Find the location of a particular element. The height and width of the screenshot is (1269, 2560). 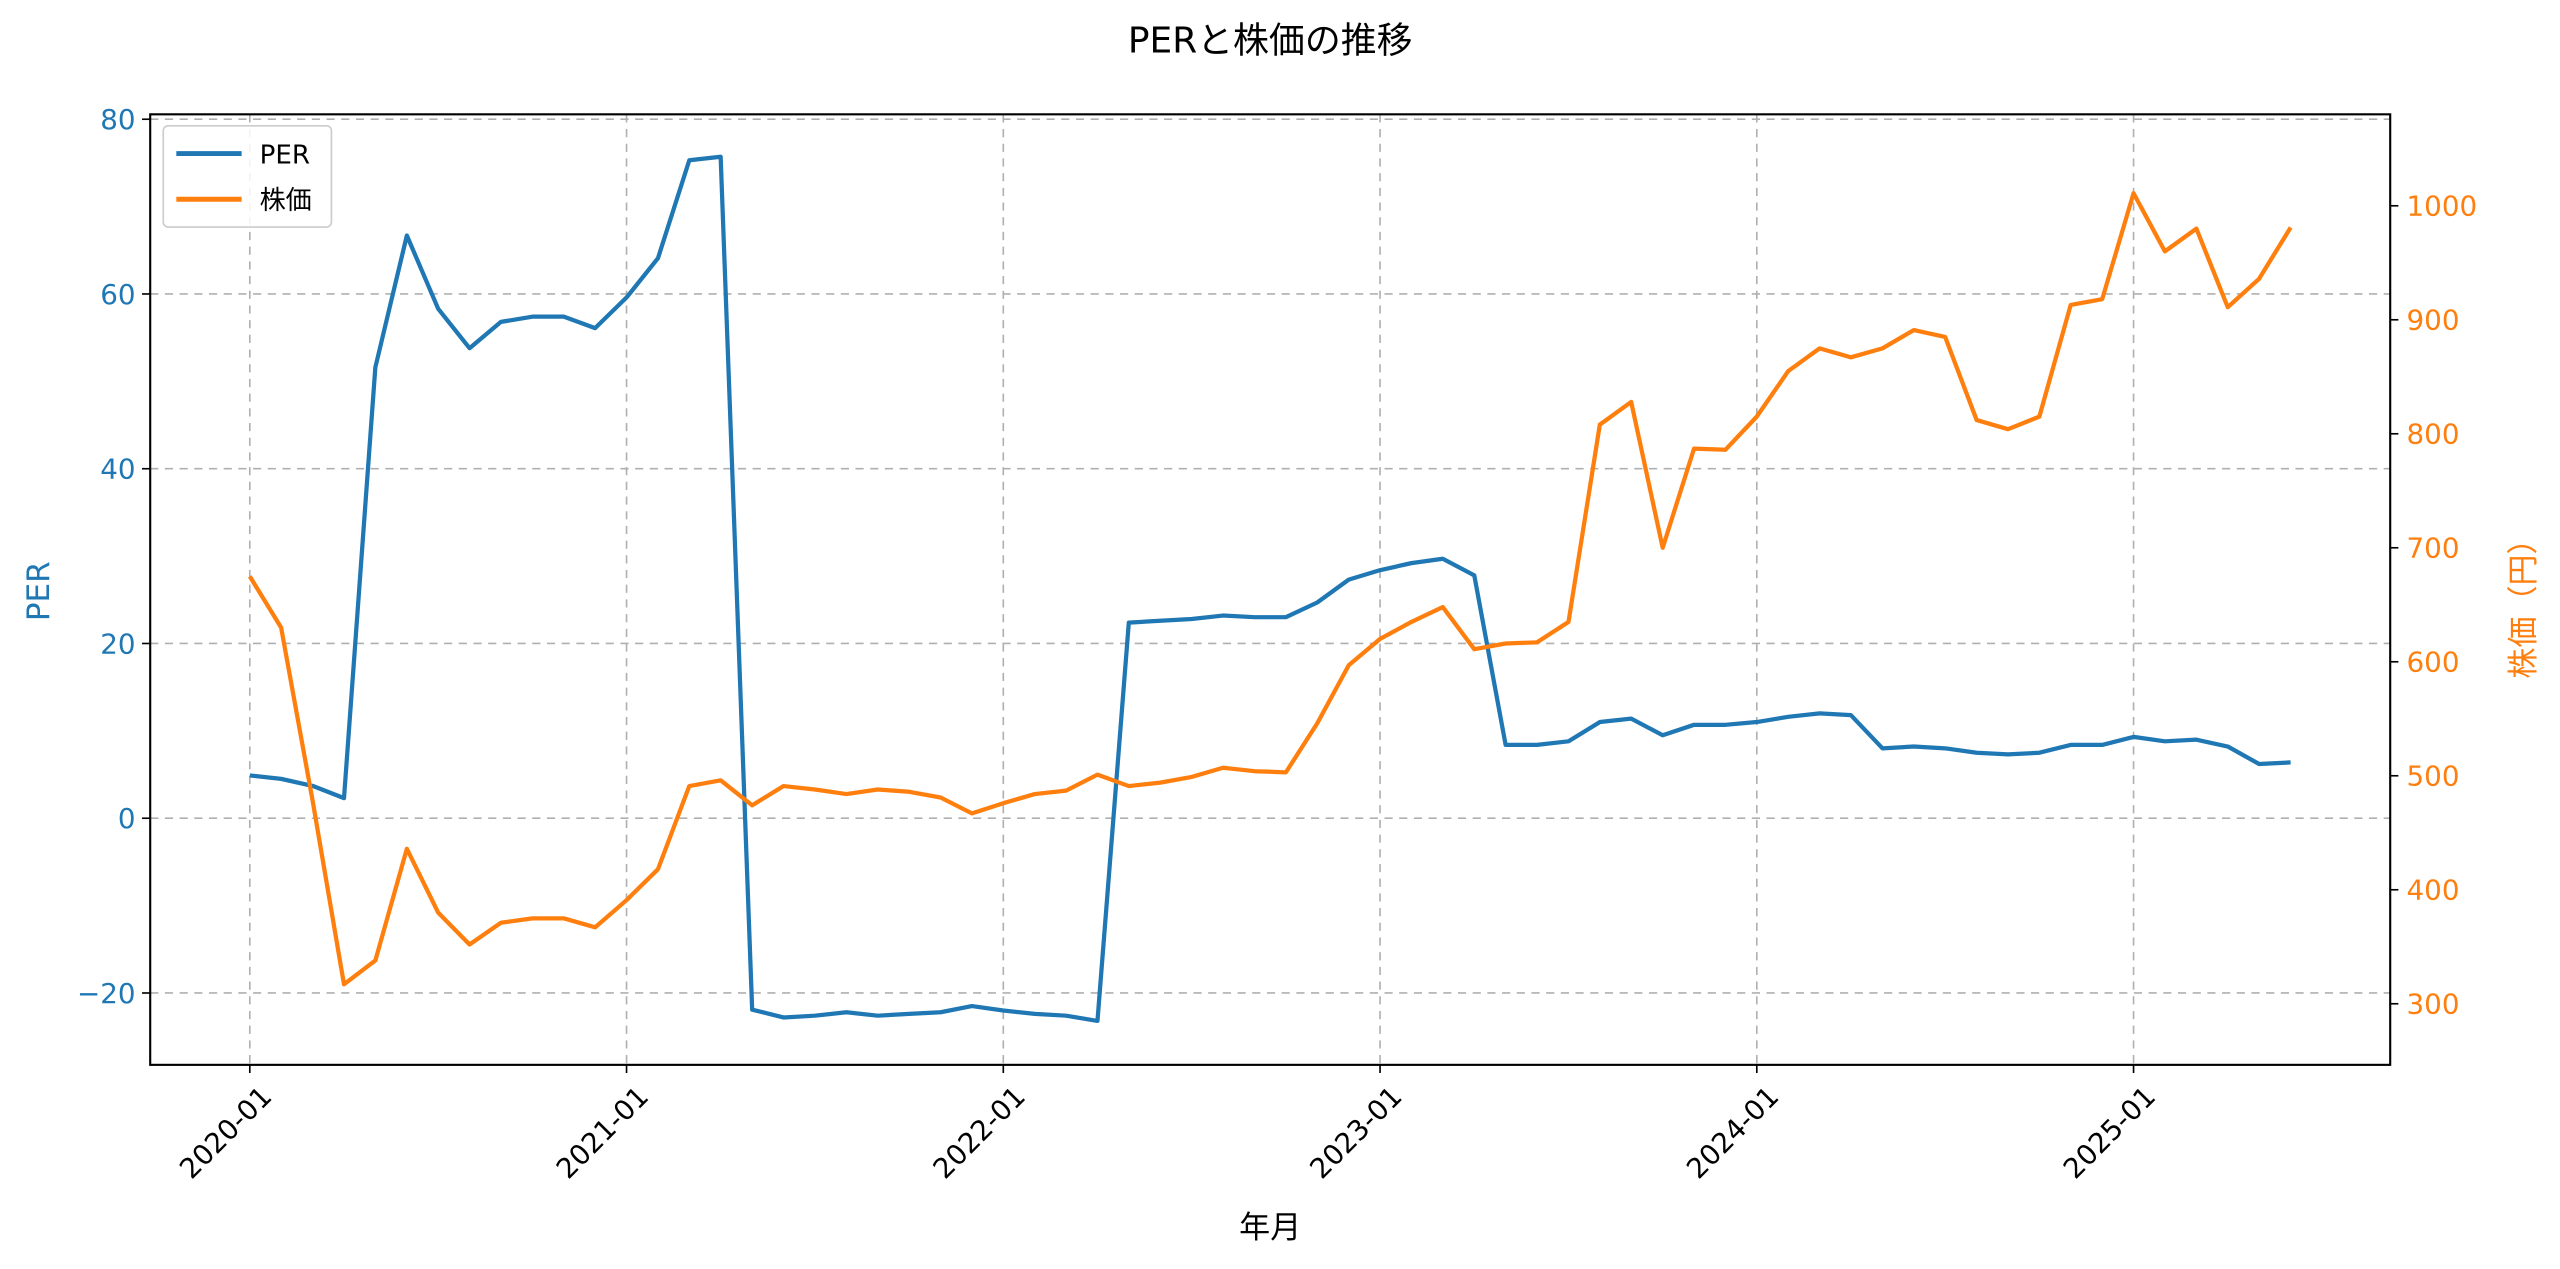

y-left-tick-label: 40 is located at coordinates (117, 469).